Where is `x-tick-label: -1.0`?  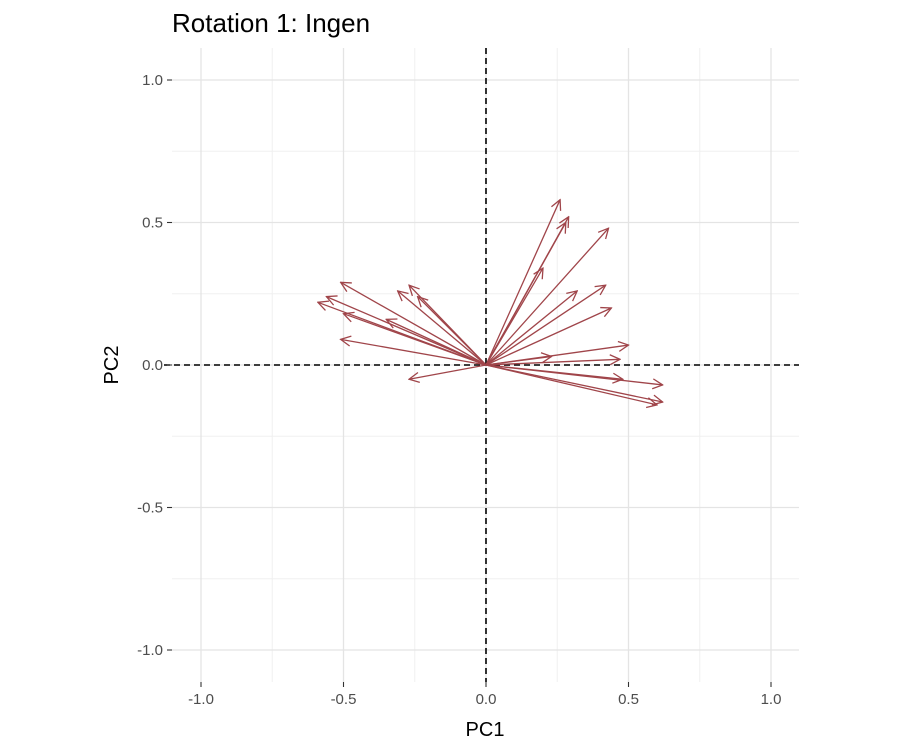
x-tick-label: -1.0 is located at coordinates (201, 699).